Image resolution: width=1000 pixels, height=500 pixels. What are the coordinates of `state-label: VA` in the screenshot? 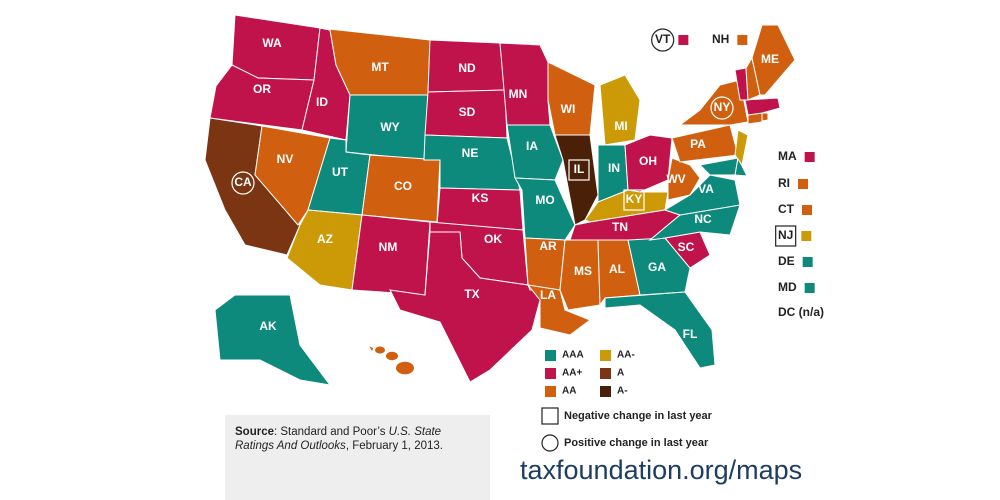 It's located at (706, 189).